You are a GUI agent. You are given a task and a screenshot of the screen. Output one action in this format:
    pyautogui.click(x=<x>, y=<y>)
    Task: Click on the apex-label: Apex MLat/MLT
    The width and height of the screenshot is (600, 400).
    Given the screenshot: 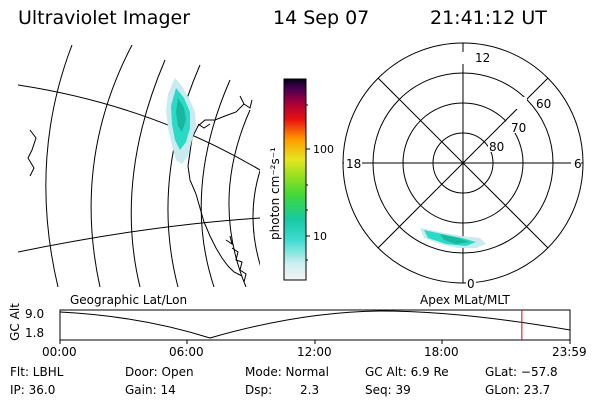 What is the action you would take?
    pyautogui.click(x=465, y=300)
    